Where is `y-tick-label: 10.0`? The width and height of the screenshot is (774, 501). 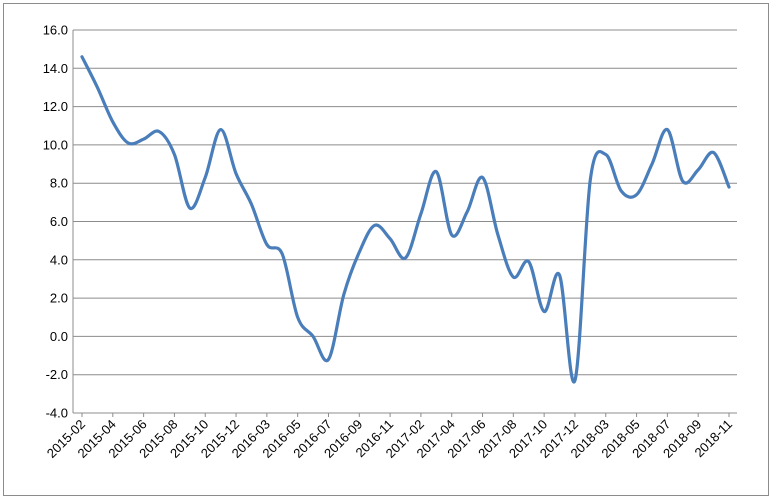
y-tick-label: 10.0 is located at coordinates (55, 144).